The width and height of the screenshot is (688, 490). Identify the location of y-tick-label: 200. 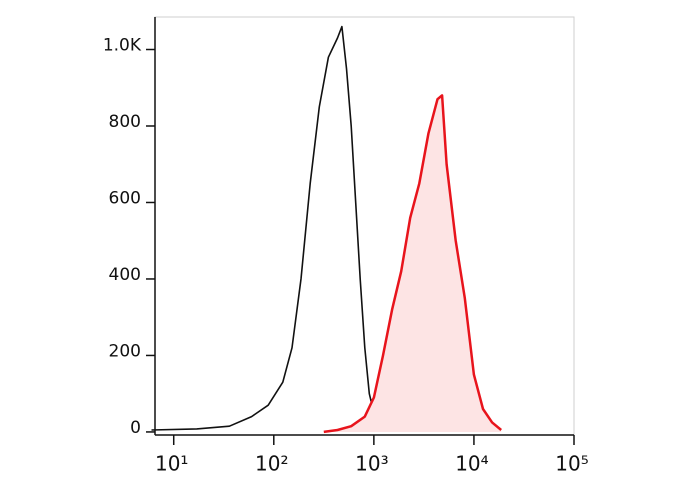
(125, 351).